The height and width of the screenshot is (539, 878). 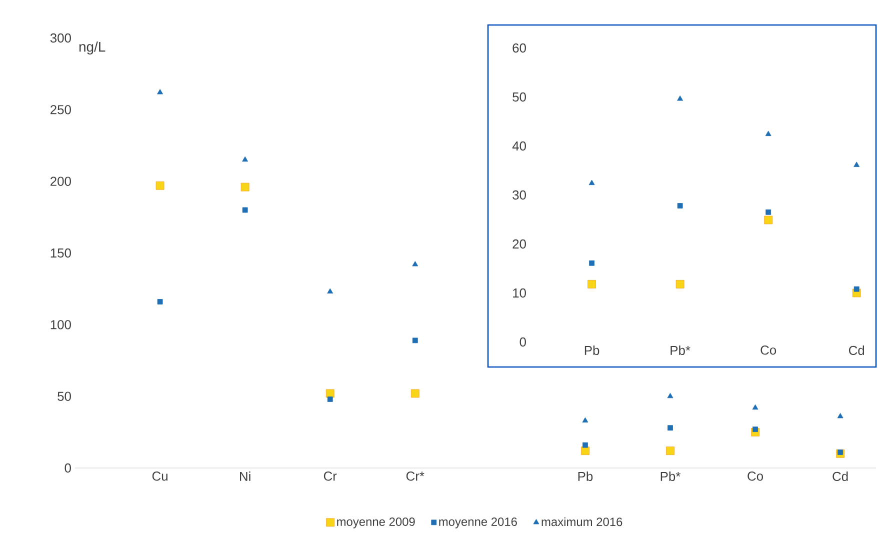 What do you see at coordinates (415, 476) in the screenshot?
I see `x-tick-label: Cr*` at bounding box center [415, 476].